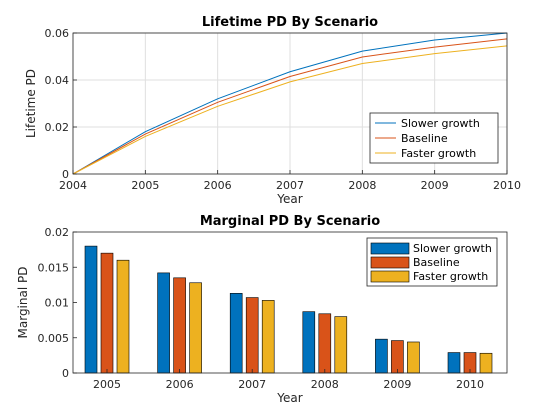 The width and height of the screenshot is (560, 420). What do you see at coordinates (31, 103) in the screenshot?
I see `y-axis-label: Lifetime PD` at bounding box center [31, 103].